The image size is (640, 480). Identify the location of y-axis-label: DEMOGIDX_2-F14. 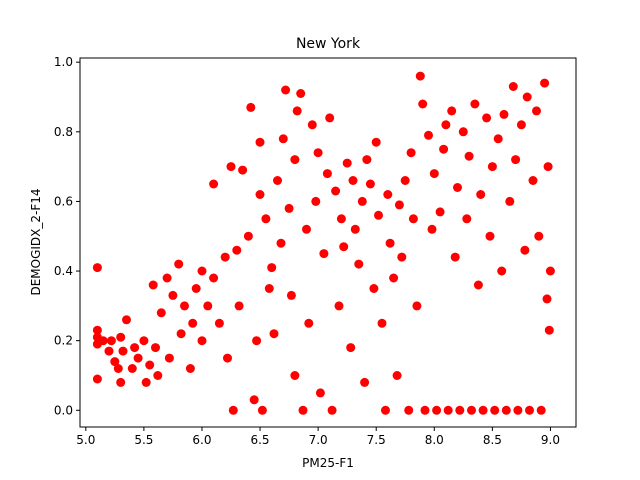
(36, 241).